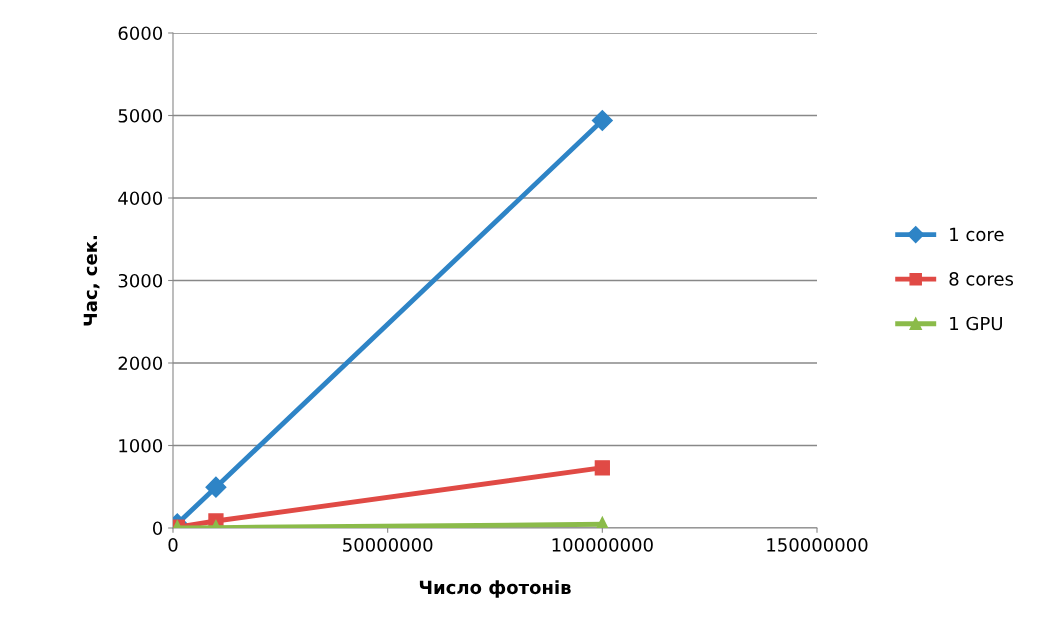  Describe the element at coordinates (173, 545) in the screenshot. I see `x-tick-label: 0` at that location.